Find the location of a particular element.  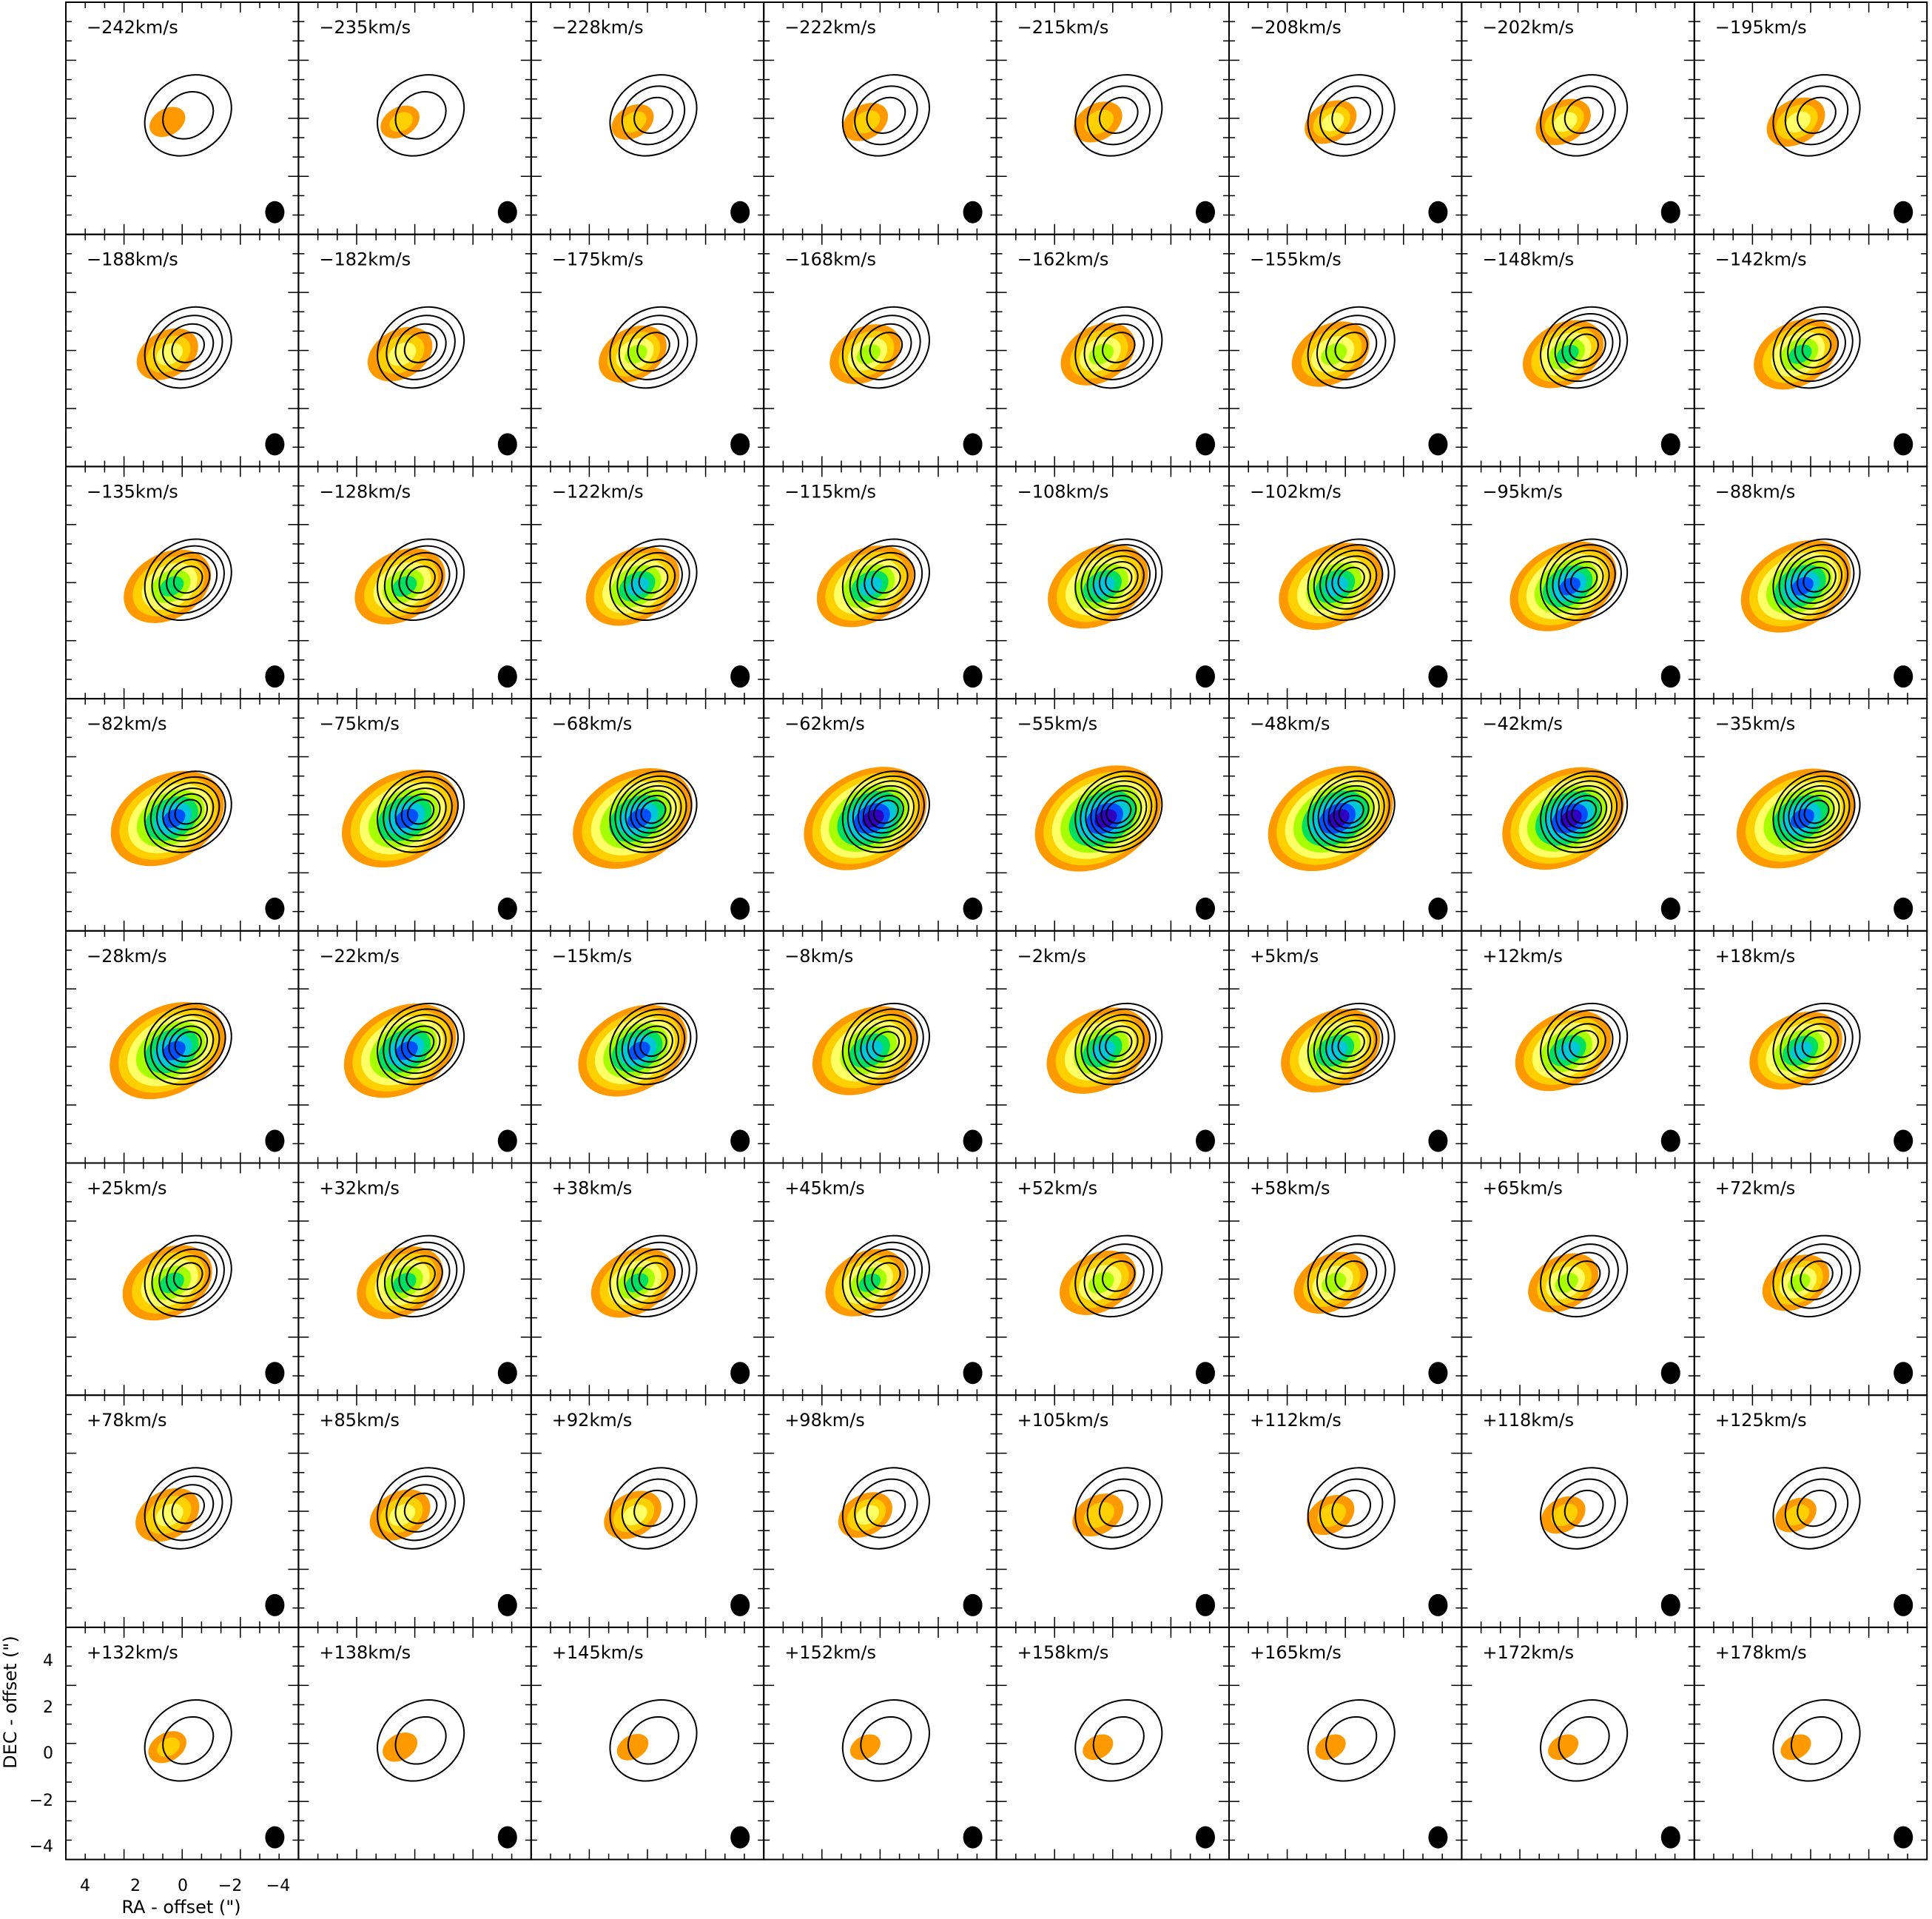

velocity-label: −155km/s is located at coordinates (1296, 259).